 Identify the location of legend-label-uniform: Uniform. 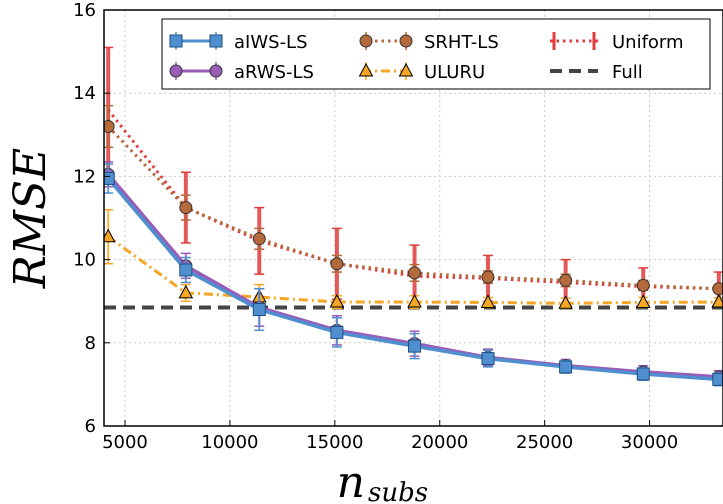
(648, 42).